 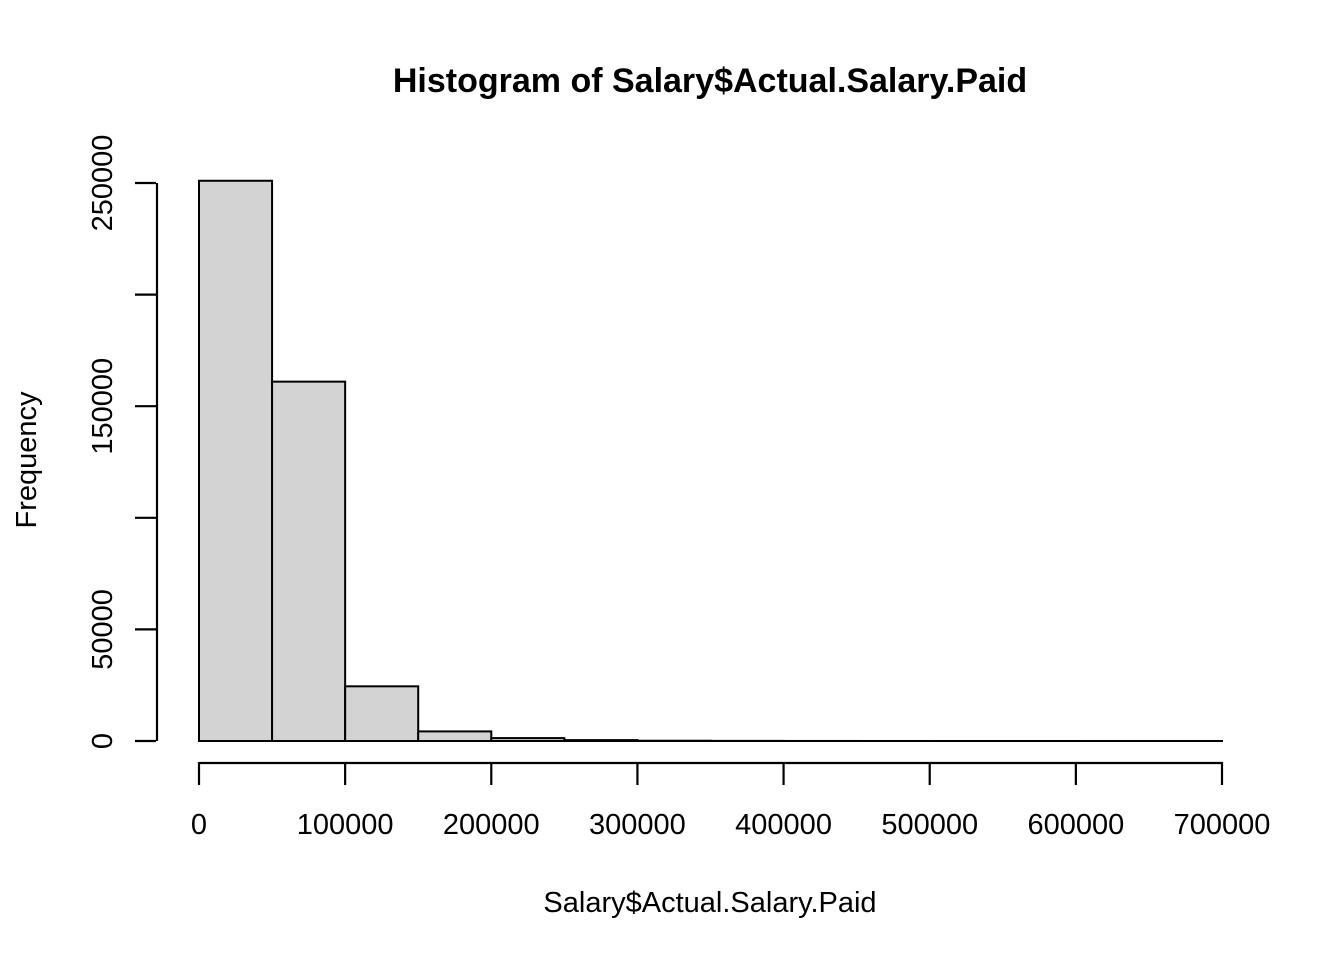 I want to click on x-tick-label: 500000, so click(x=929, y=825).